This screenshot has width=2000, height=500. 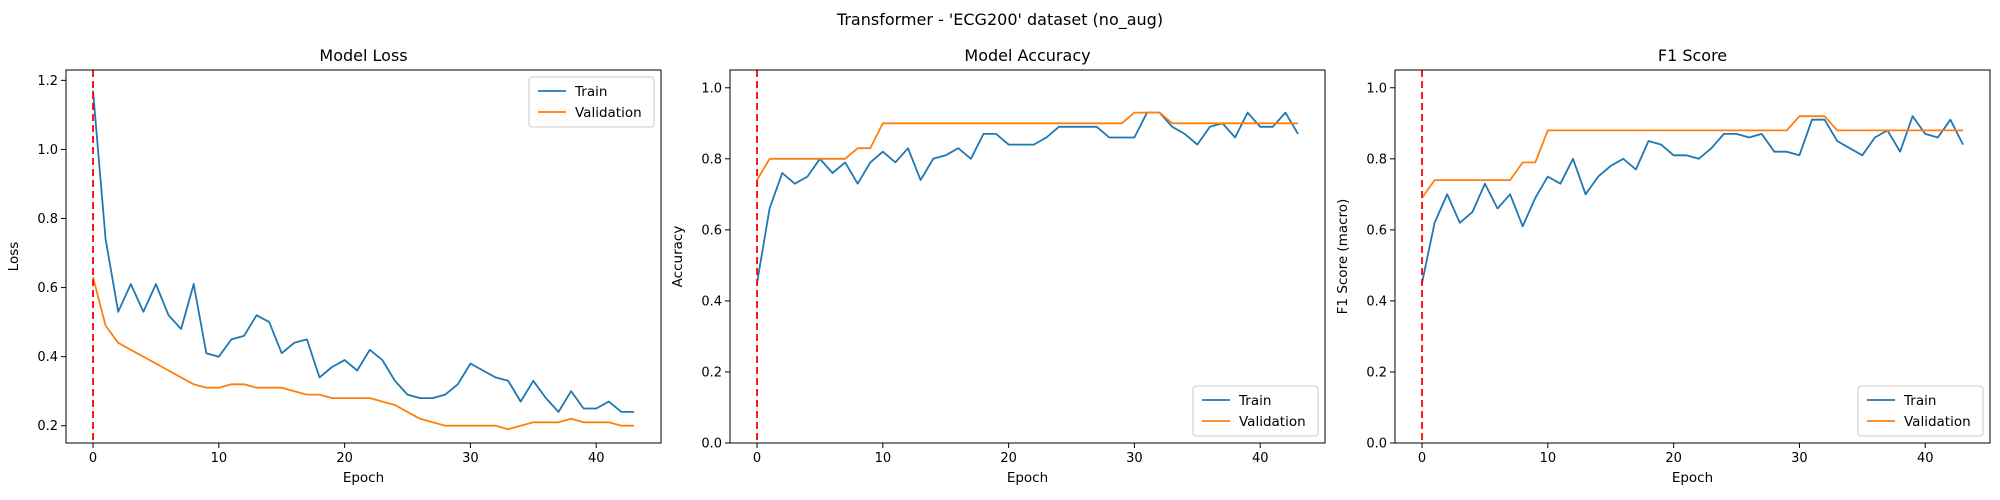 What do you see at coordinates (14, 257) in the screenshot?
I see `y-axis-label: Loss` at bounding box center [14, 257].